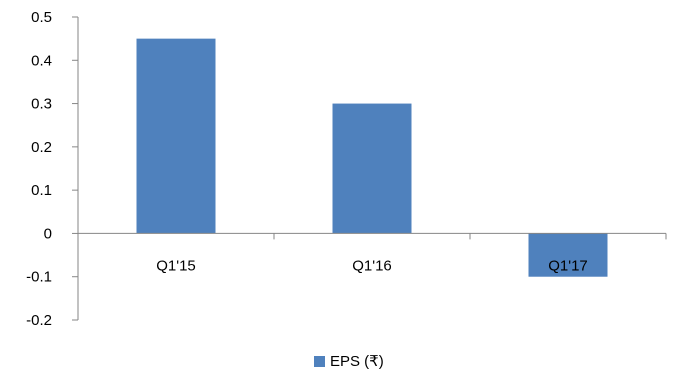 The image size is (674, 377). I want to click on legend: EPS (₹), so click(349, 361).